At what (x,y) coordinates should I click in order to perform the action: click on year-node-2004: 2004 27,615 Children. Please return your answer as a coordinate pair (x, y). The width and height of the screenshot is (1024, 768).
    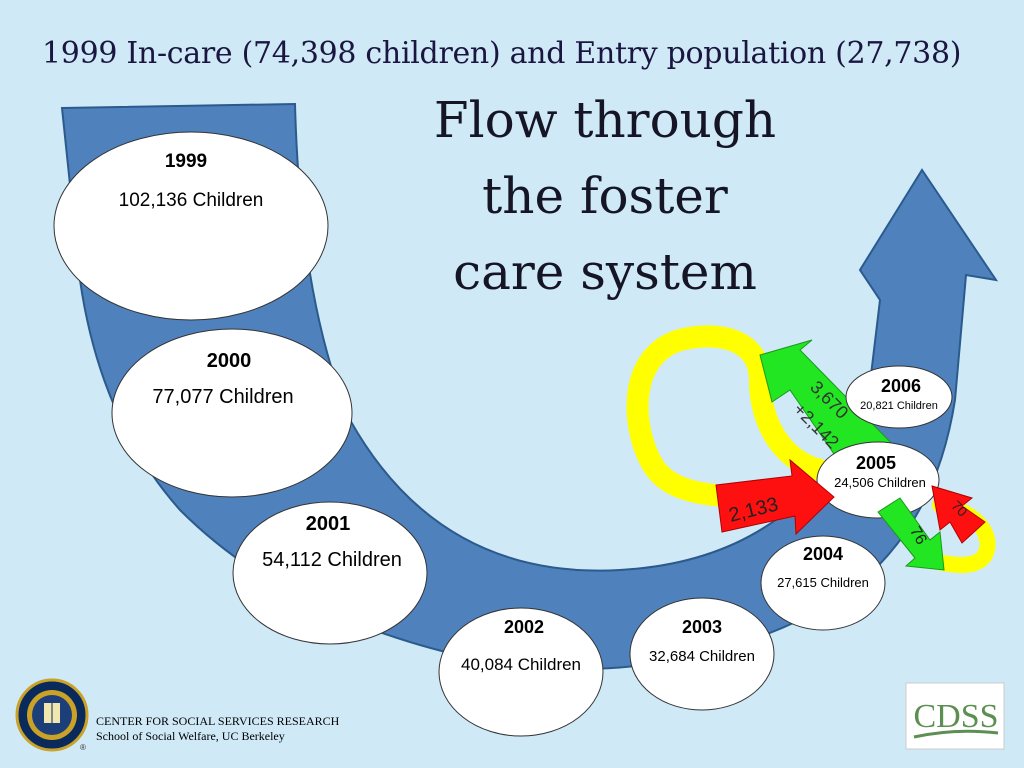
    Looking at the image, I should click on (823, 583).